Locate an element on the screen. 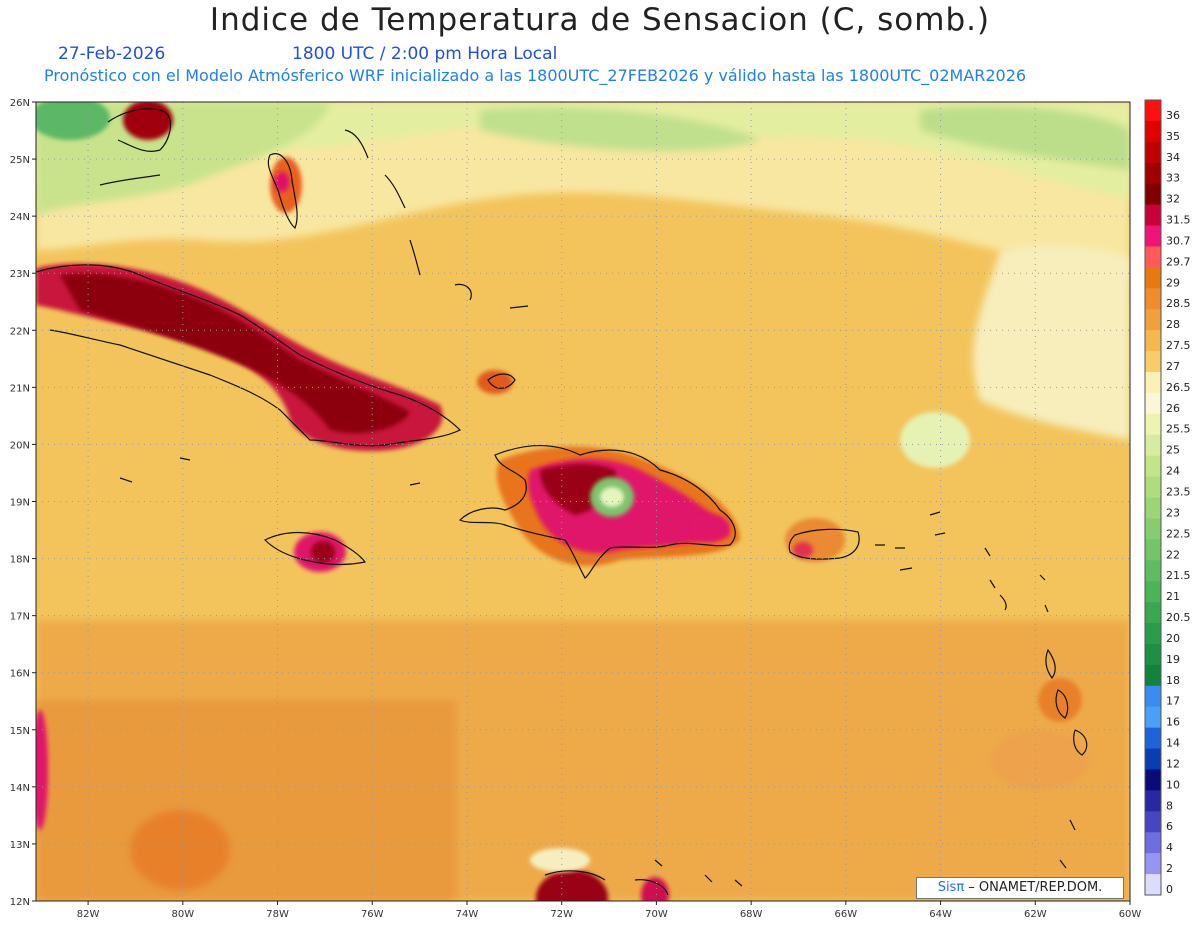 The image size is (1200, 927). lat-tick-label: 18N is located at coordinates (20, 560).